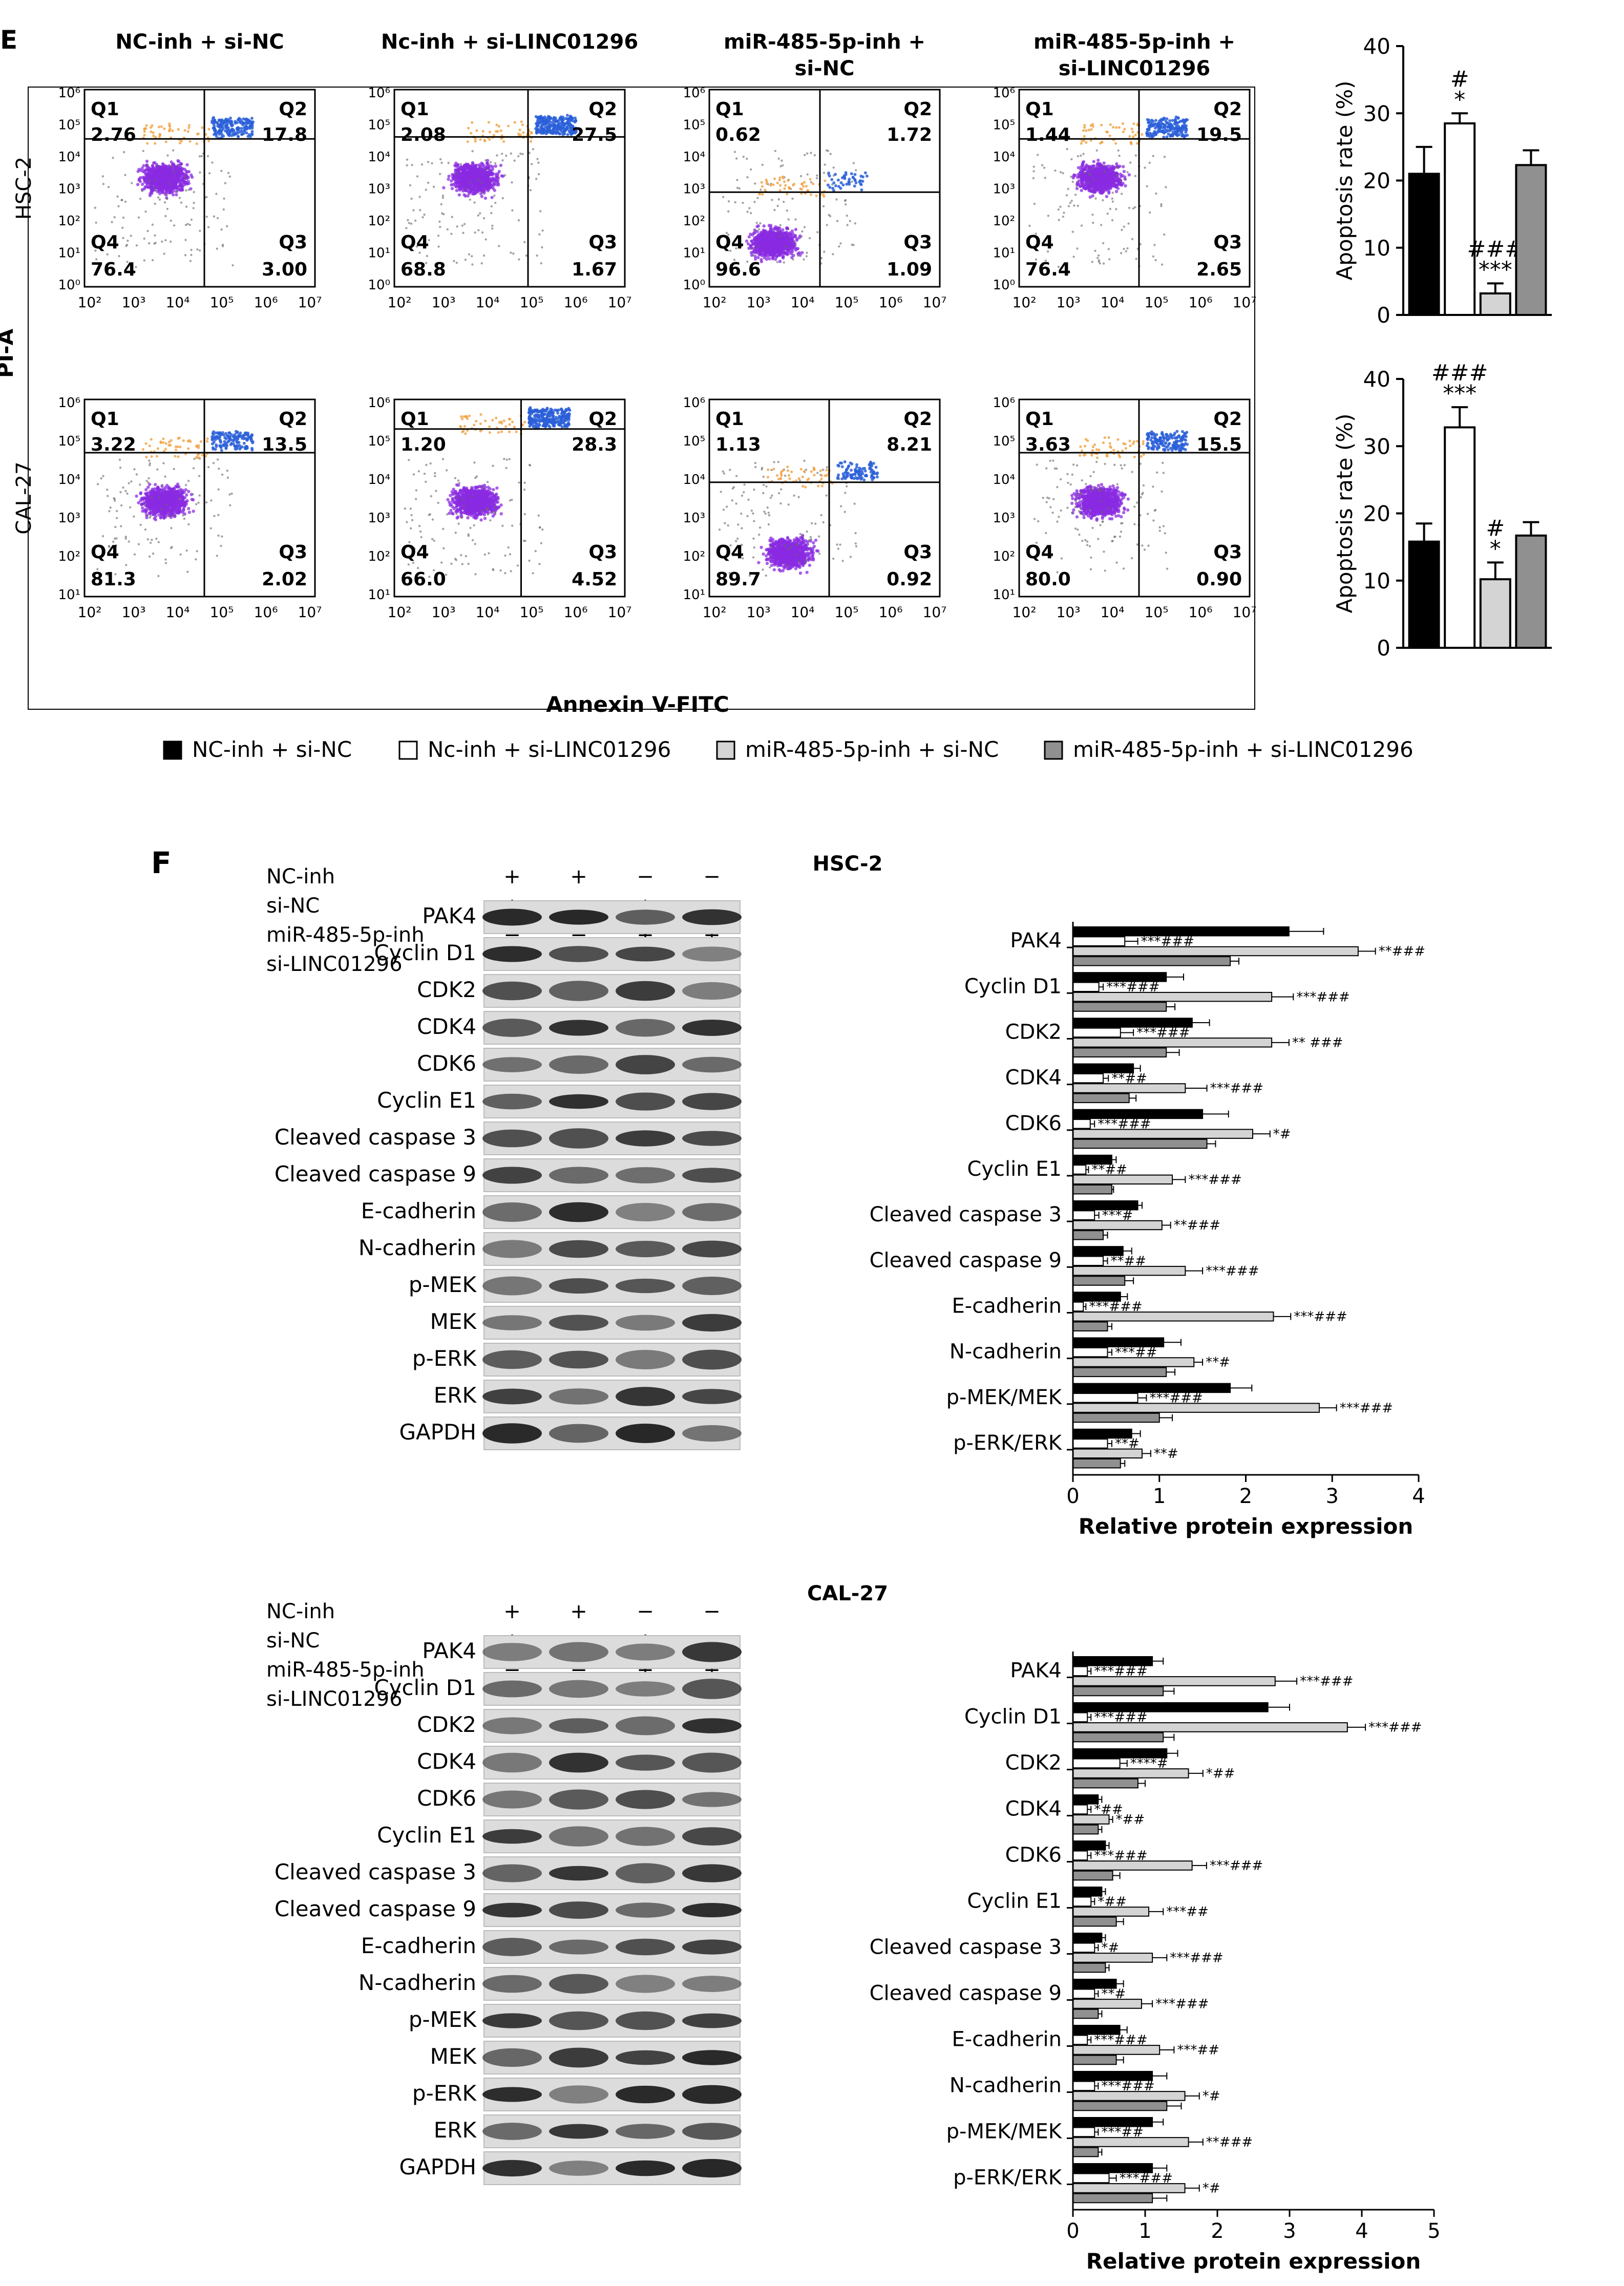 The image size is (1624, 2286). What do you see at coordinates (594, 269) in the screenshot?
I see `quadrant-value: 1.67` at bounding box center [594, 269].